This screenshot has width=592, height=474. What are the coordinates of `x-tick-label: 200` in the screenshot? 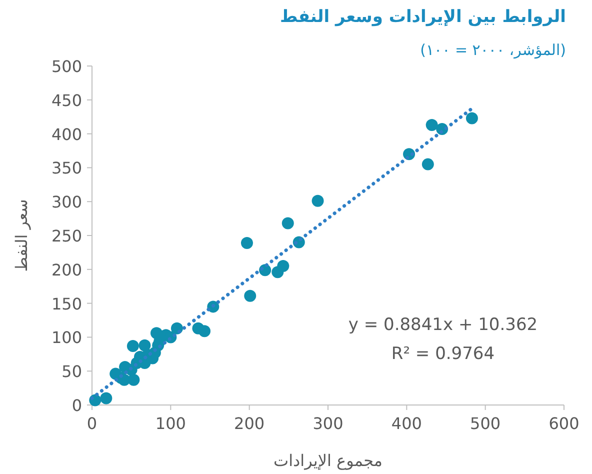 It's located at (249, 423).